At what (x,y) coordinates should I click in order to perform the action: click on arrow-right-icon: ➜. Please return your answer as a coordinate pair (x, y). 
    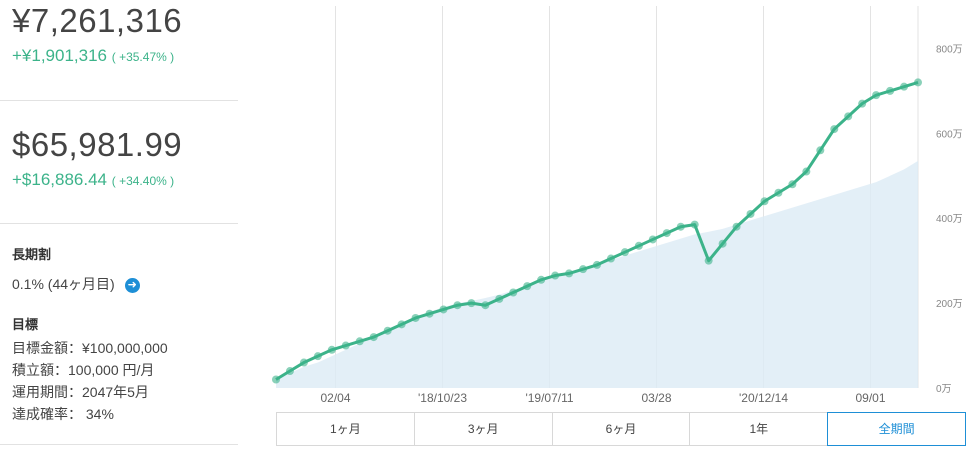
    Looking at the image, I should click on (132, 285).